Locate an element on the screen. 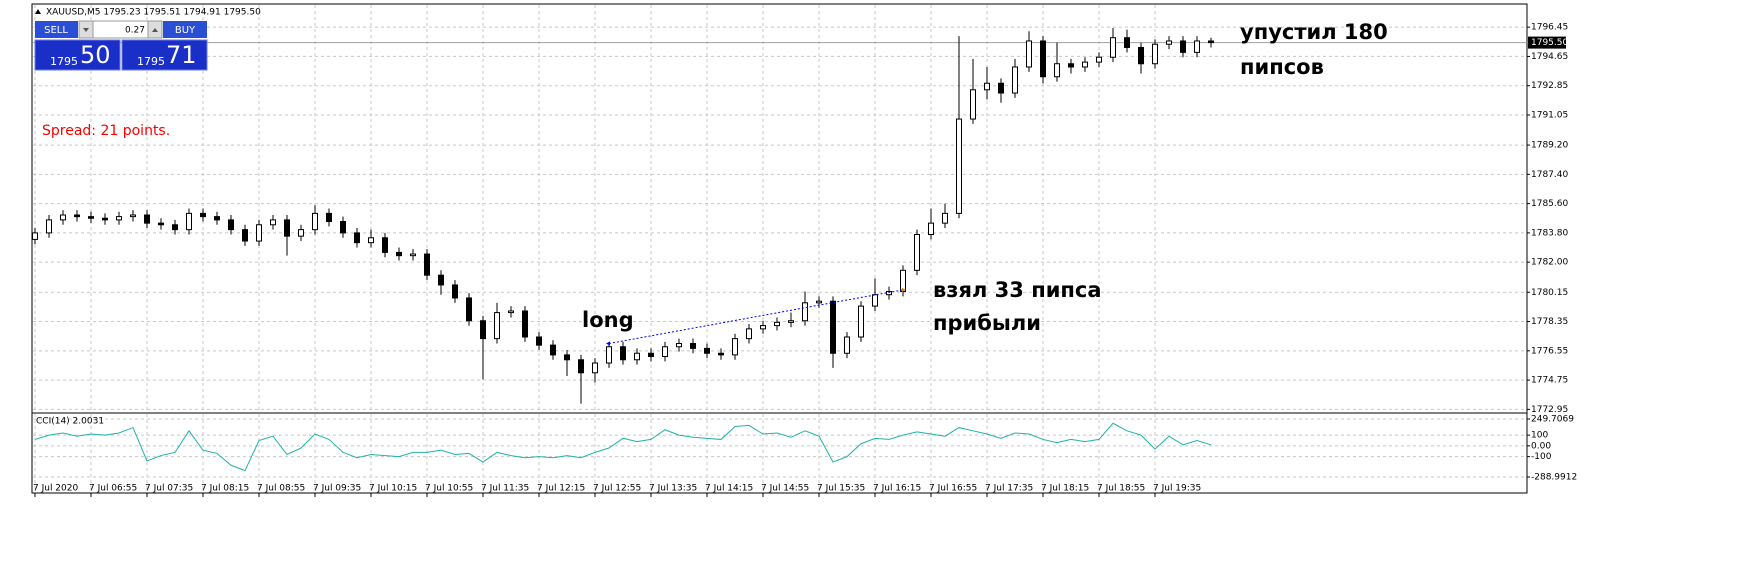 This screenshot has height=571, width=1763. arrow-up is located at coordinates (155, 30).